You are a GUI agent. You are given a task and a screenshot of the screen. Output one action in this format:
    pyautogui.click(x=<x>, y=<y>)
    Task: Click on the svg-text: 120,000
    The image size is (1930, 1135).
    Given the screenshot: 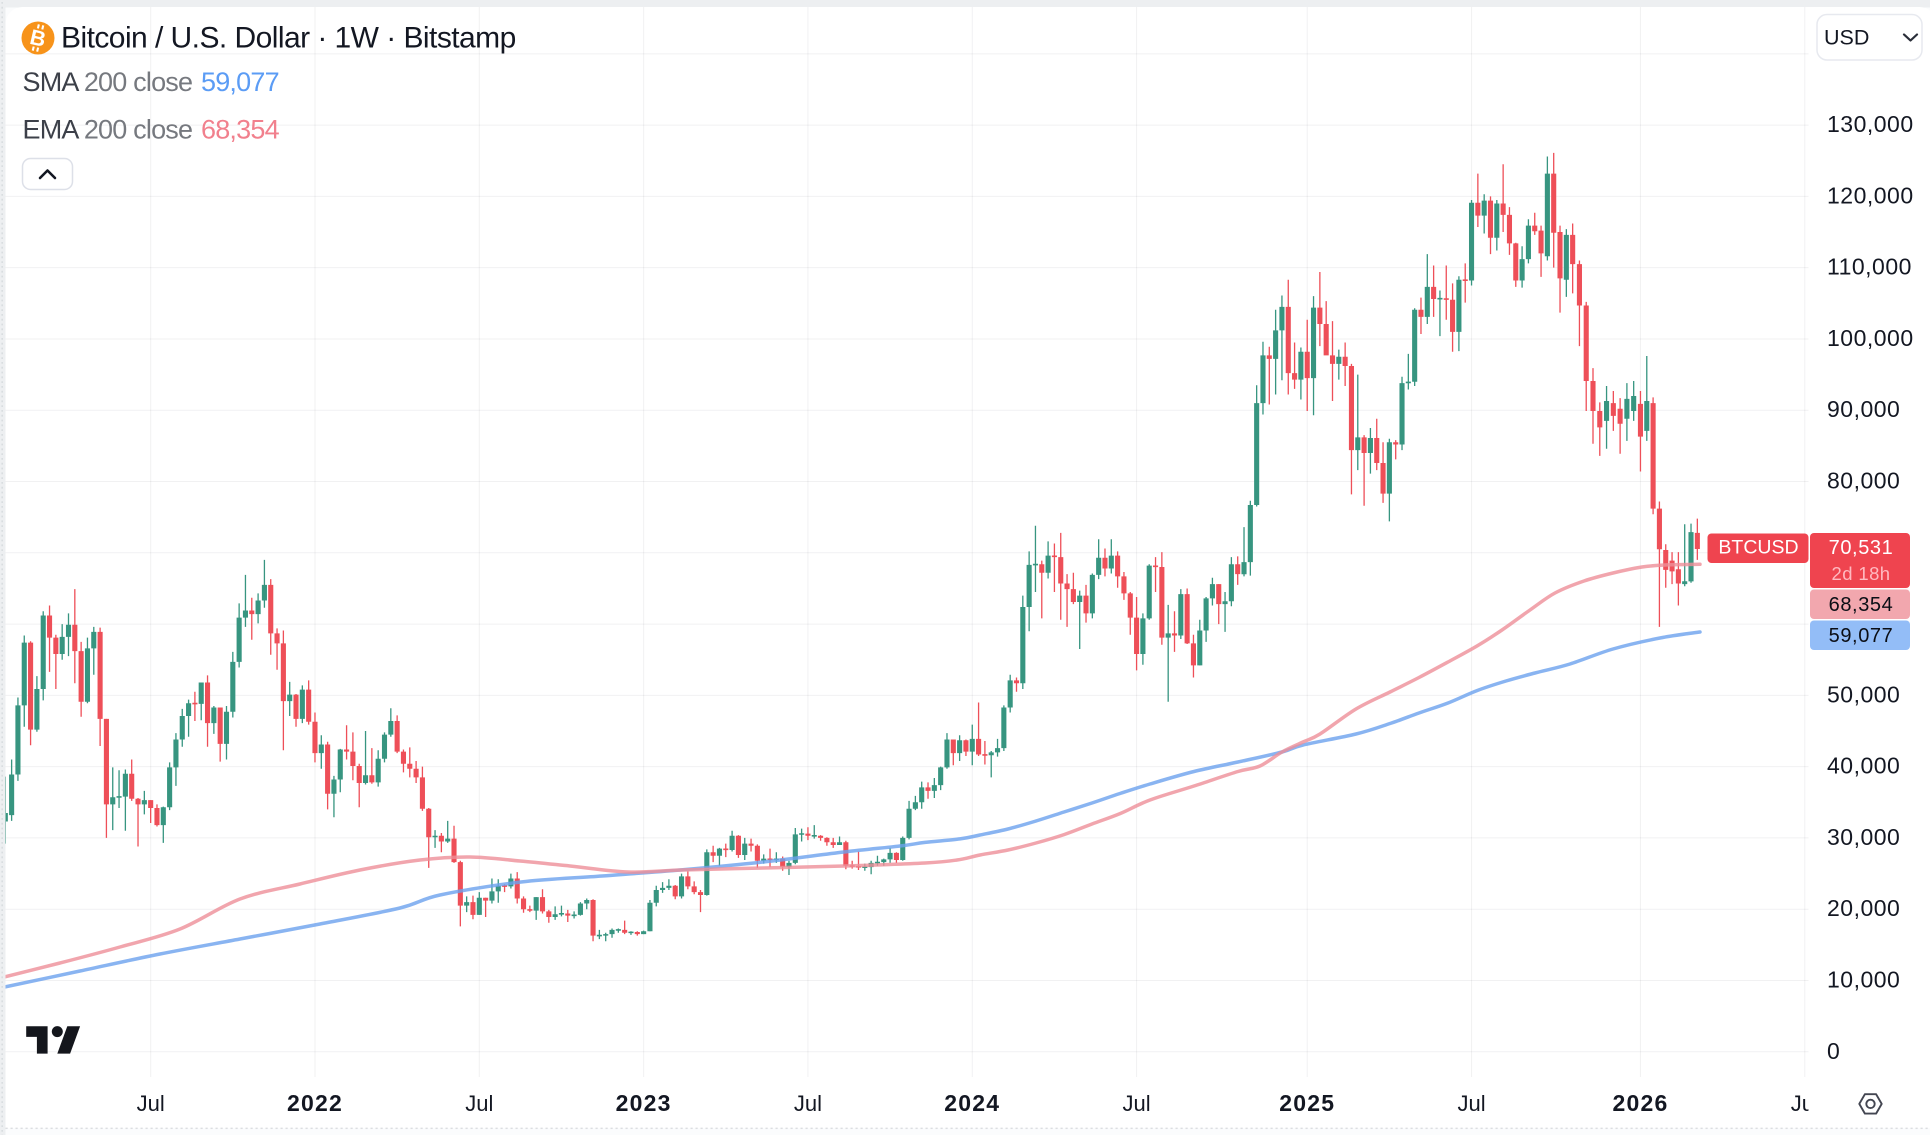 What is the action you would take?
    pyautogui.click(x=1870, y=195)
    